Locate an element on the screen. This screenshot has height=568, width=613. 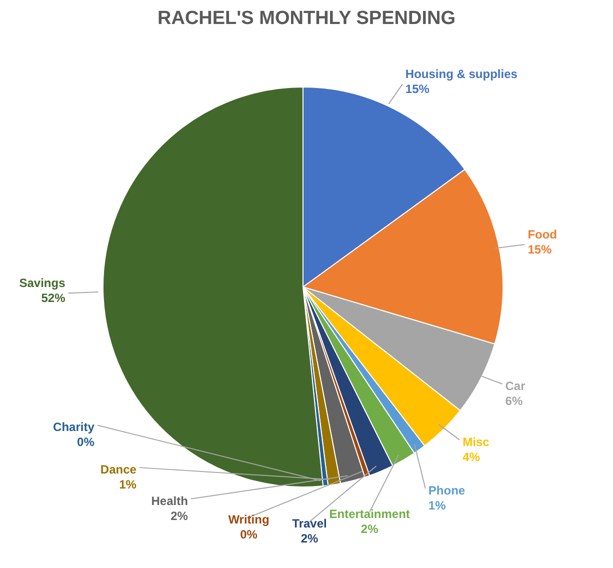
slice-label: Housing & supplies is located at coordinates (461, 74).